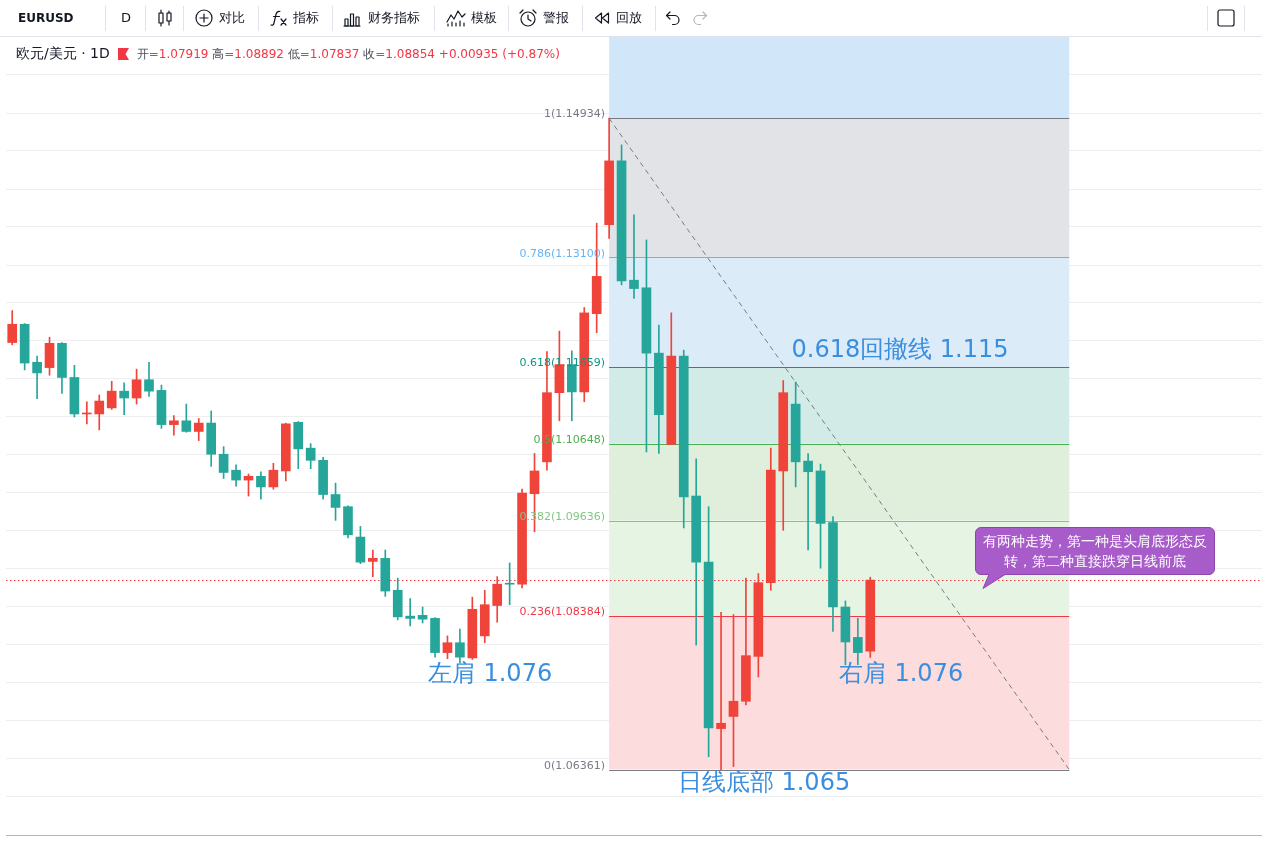 Image resolution: width=1262 pixels, height=841 pixels. I want to click on ref-line-label: 1(1.14934), so click(575, 114).